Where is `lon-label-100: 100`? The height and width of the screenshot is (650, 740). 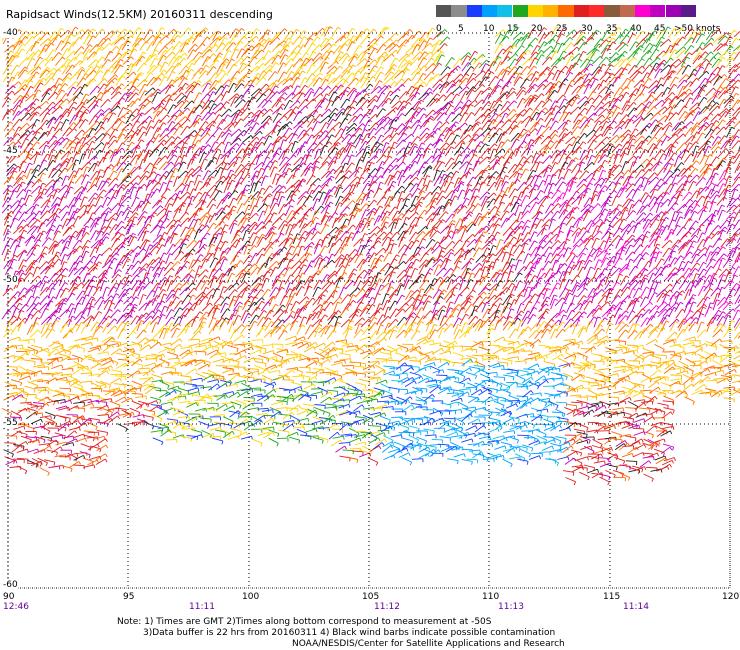 lon-label-100: 100 is located at coordinates (251, 597).